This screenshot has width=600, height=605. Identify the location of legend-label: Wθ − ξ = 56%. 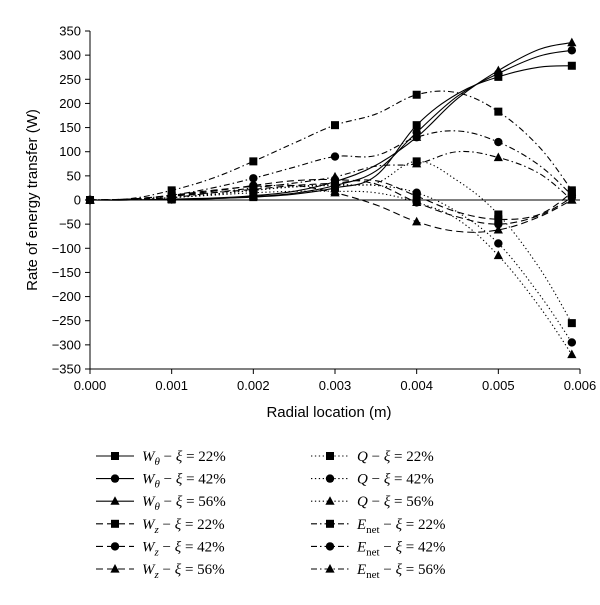
(184, 503).